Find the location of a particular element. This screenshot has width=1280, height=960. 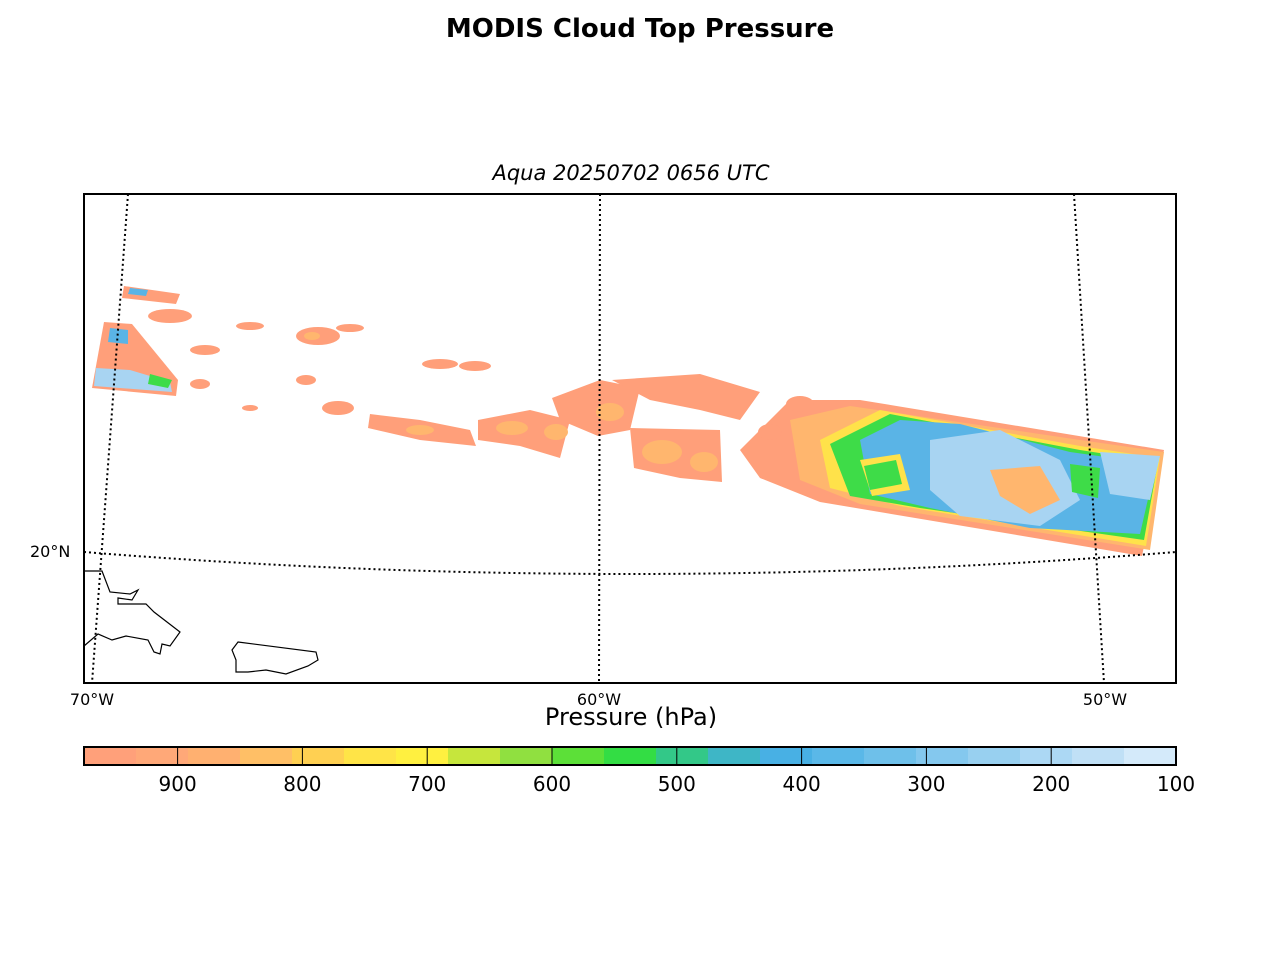

meridian-label-60w: 60°W is located at coordinates (599, 699).